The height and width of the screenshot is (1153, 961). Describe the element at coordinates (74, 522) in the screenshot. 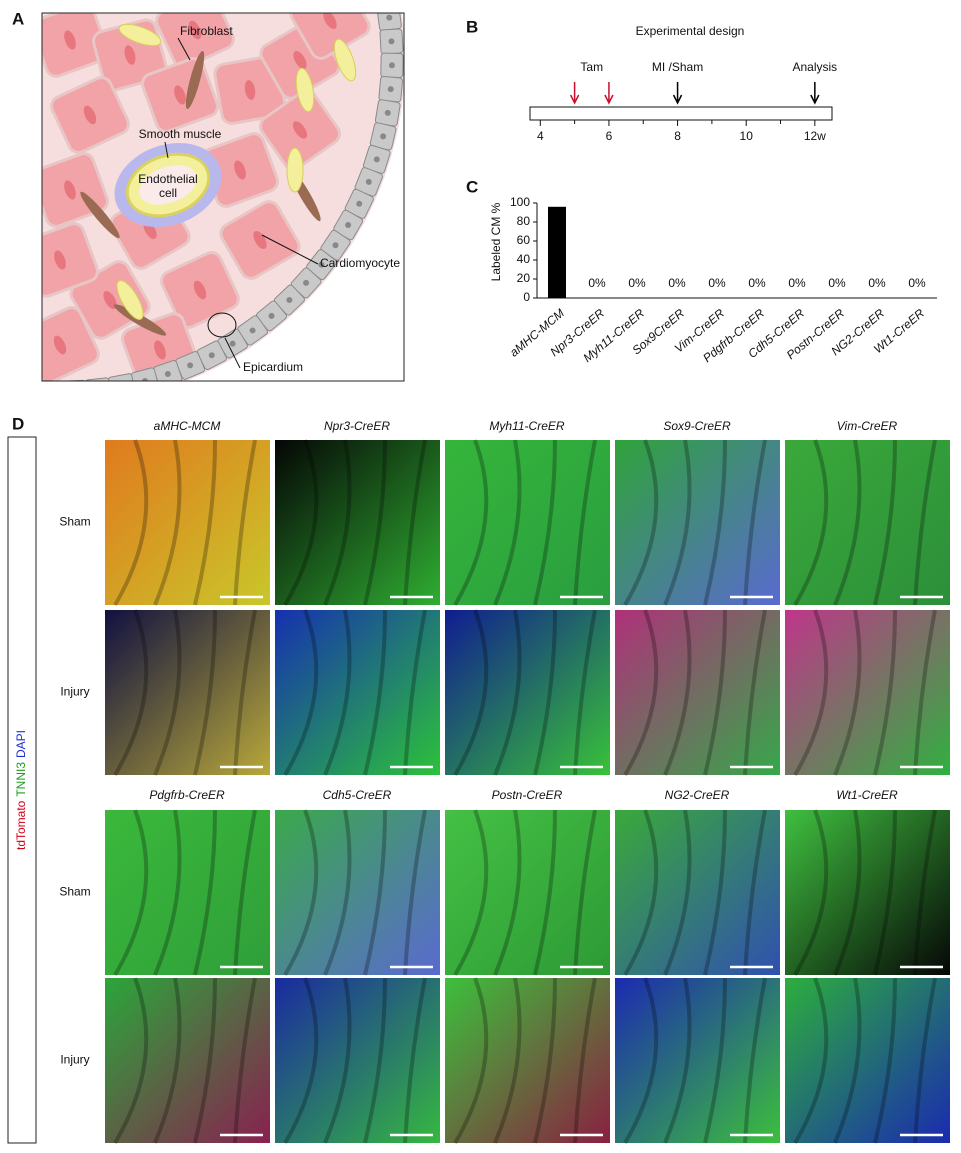

I see `row-label: Sham` at that location.